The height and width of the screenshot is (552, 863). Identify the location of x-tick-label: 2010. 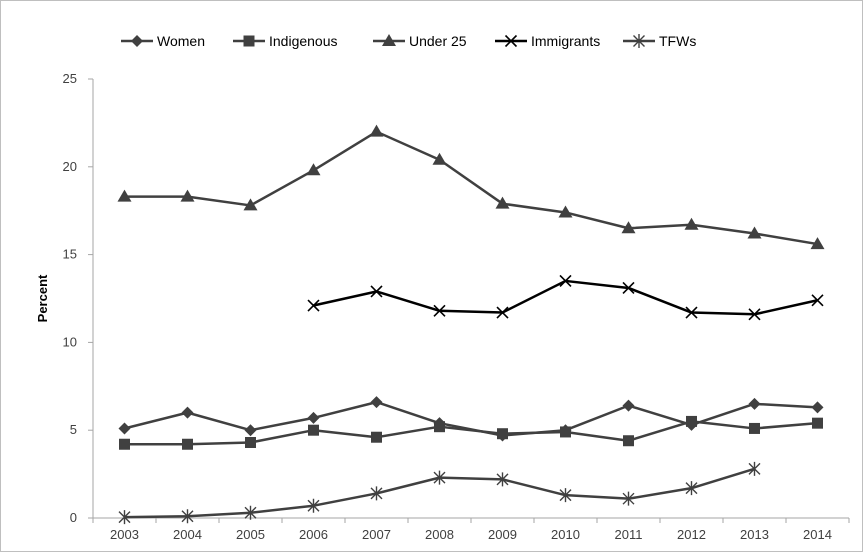
(565, 534).